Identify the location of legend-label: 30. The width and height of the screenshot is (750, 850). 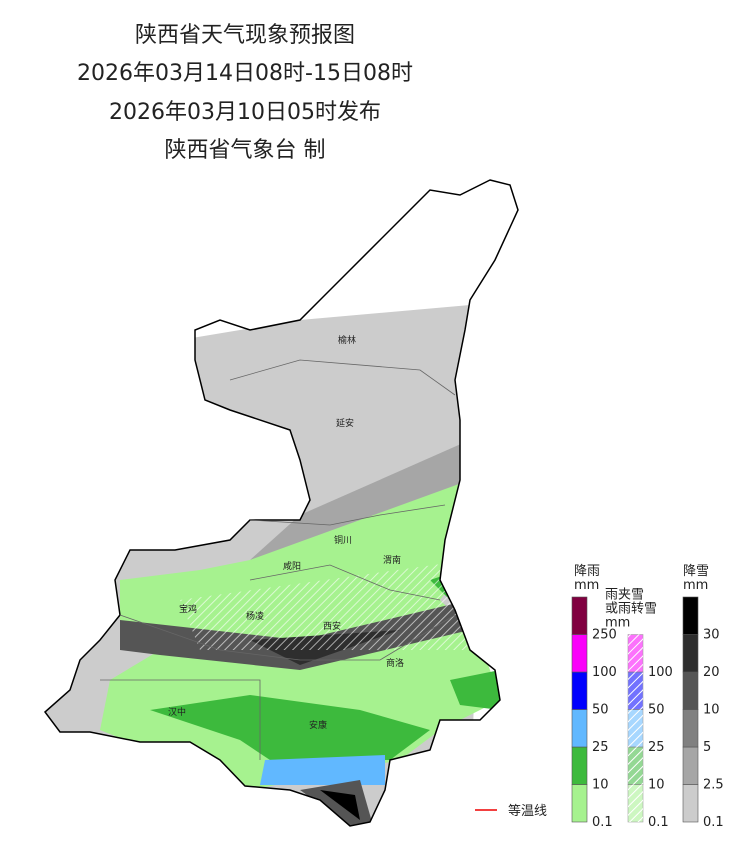
(711, 635).